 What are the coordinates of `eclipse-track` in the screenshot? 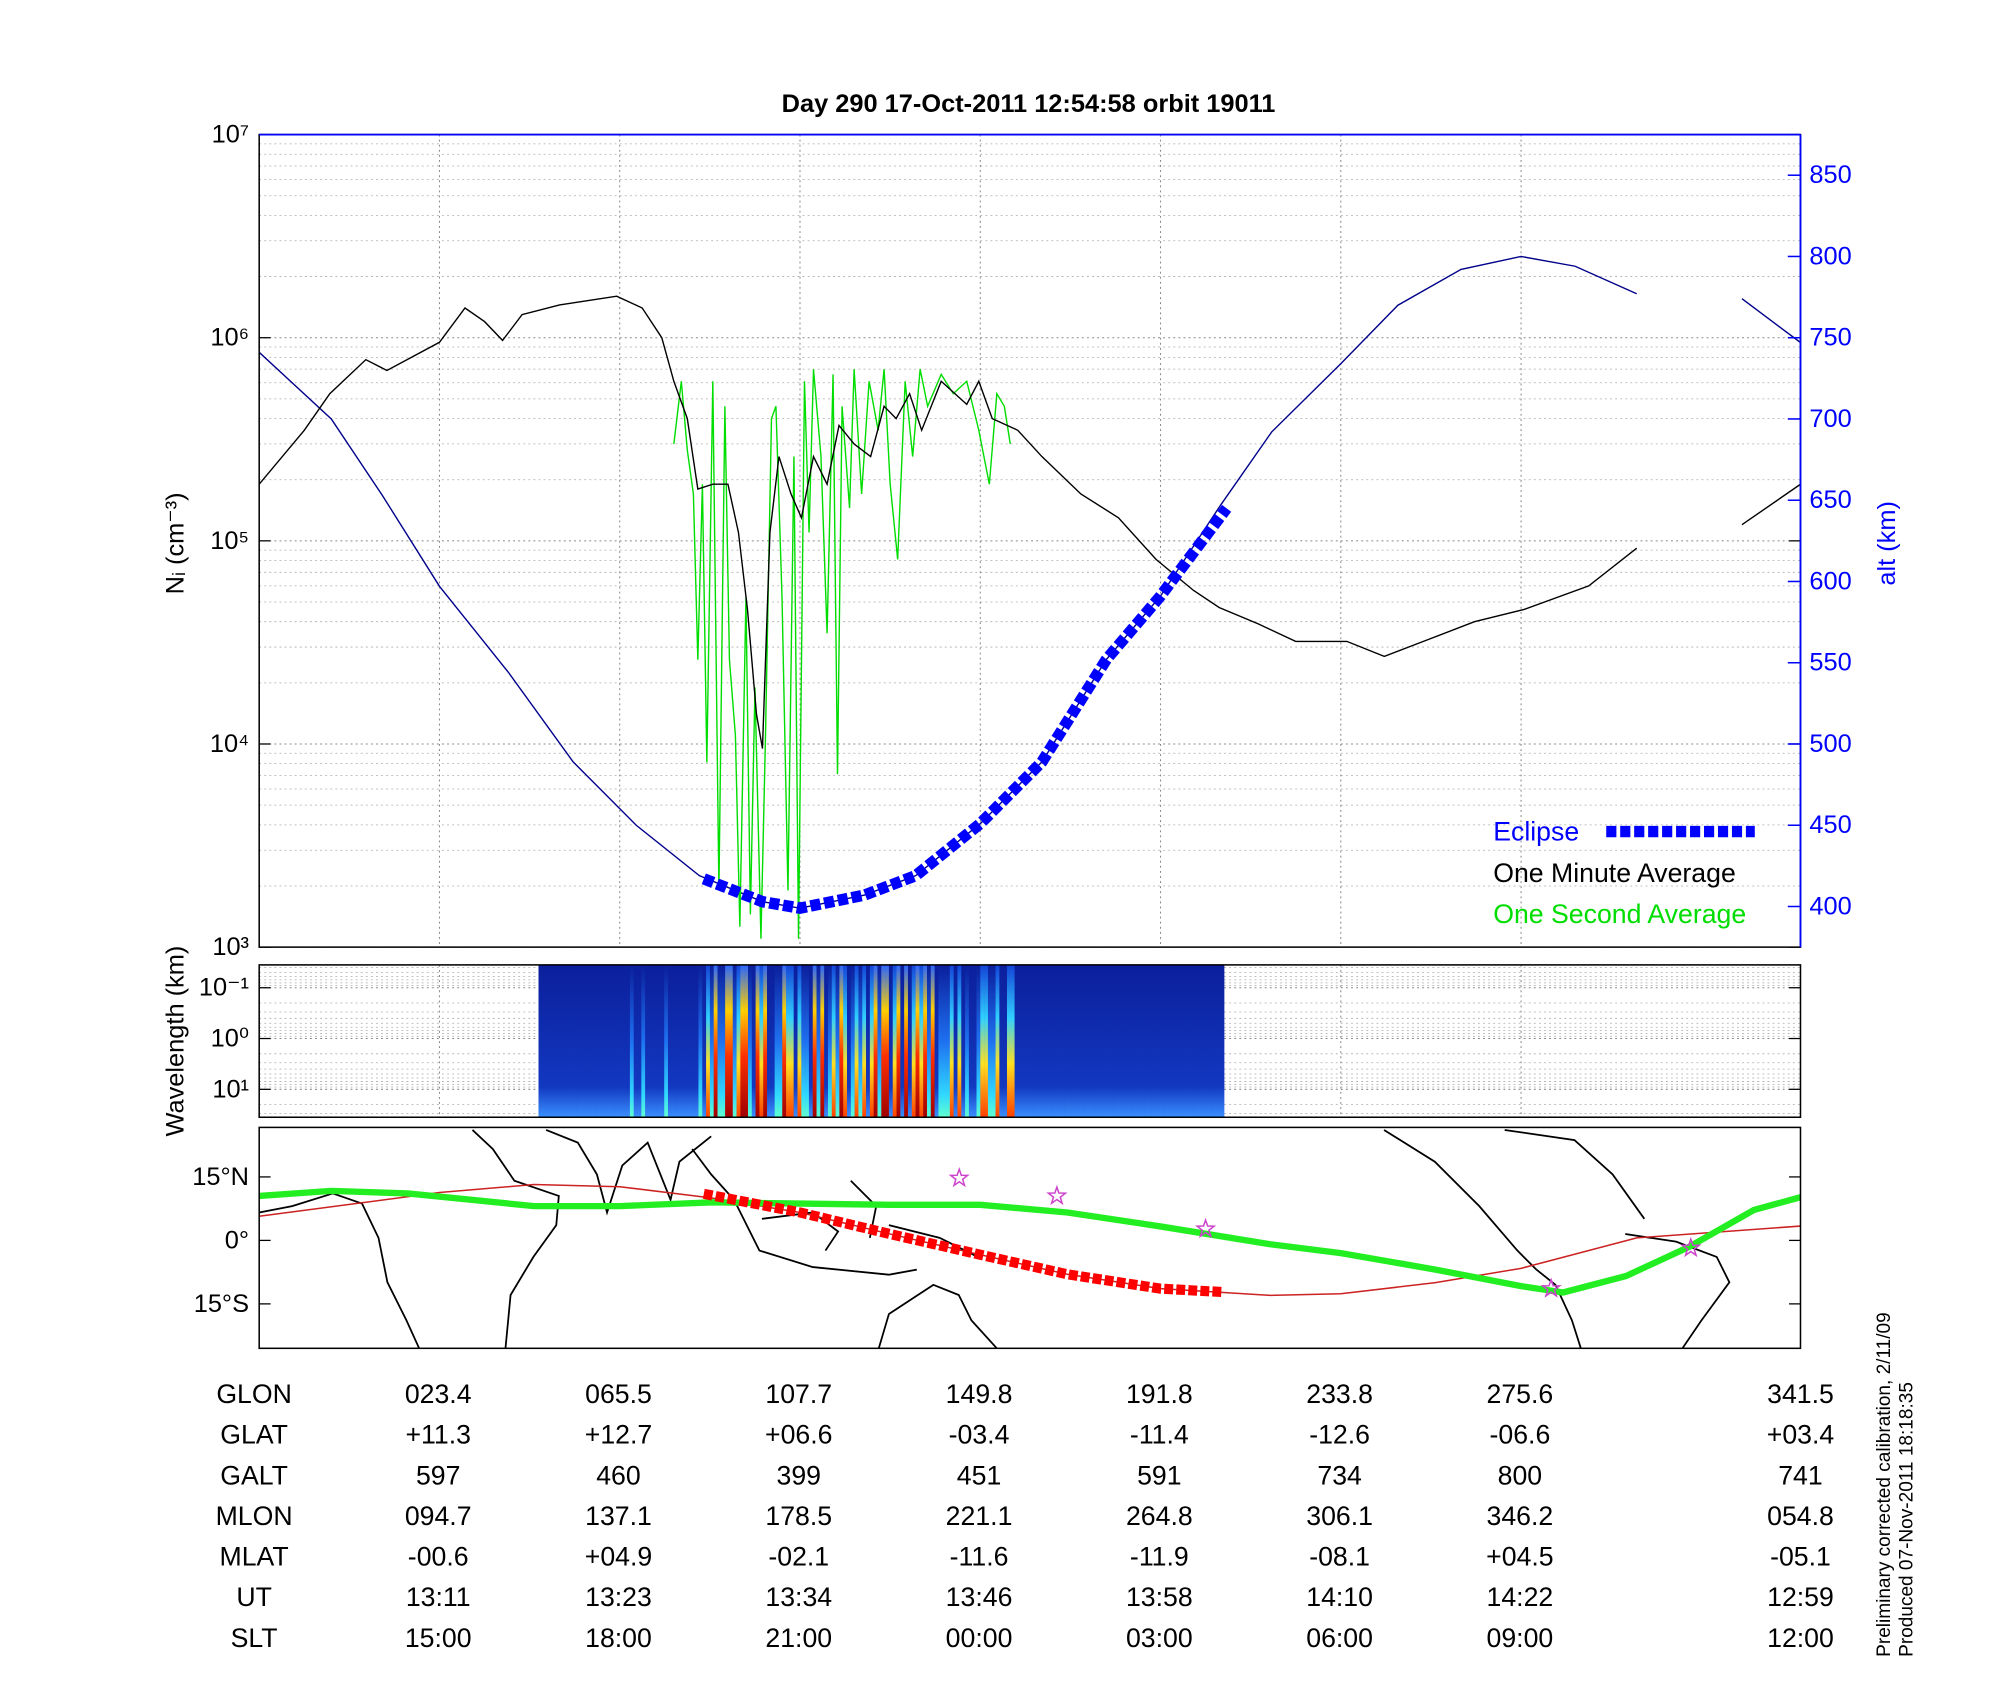 It's located at (963, 1243).